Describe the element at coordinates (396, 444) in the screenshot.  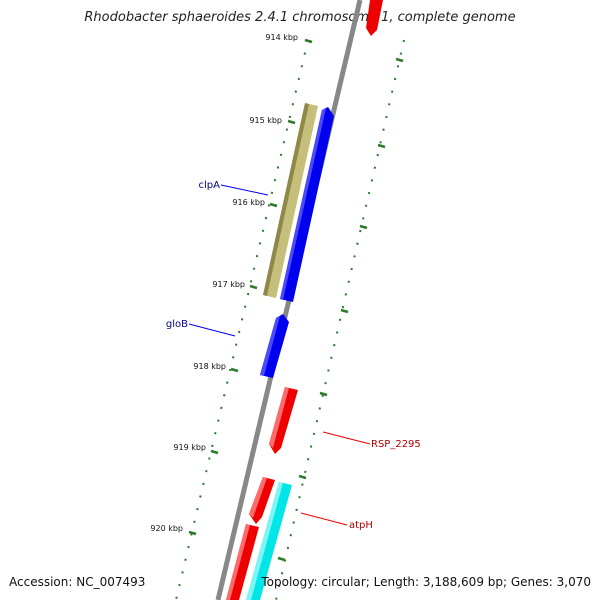
I see `gene-label-RSP_2295: RSP_2295` at that location.